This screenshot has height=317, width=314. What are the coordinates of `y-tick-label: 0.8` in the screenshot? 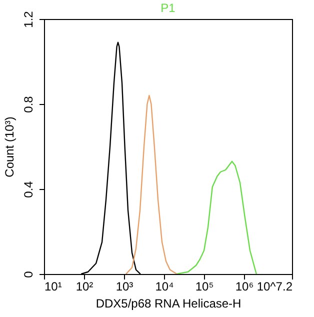 It's located at (29, 104).